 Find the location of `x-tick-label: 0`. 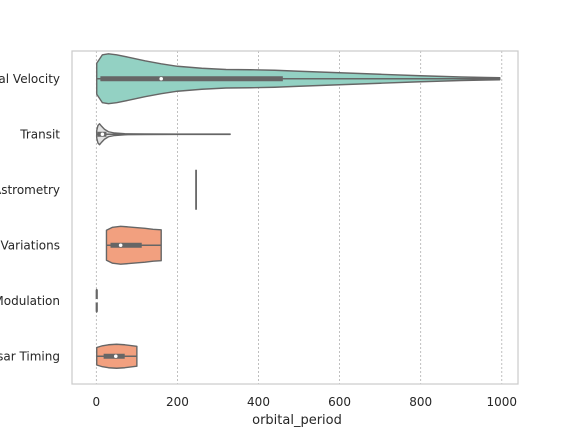

x-tick-label: 0 is located at coordinates (97, 402).